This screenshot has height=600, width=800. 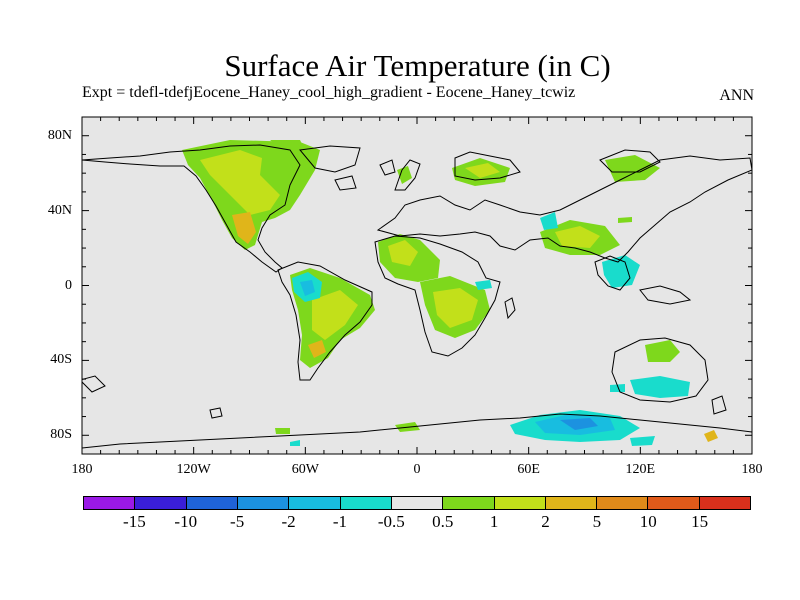 What do you see at coordinates (317, 349) in the screenshot?
I see `anomaly-region-south-america-warm` at bounding box center [317, 349].